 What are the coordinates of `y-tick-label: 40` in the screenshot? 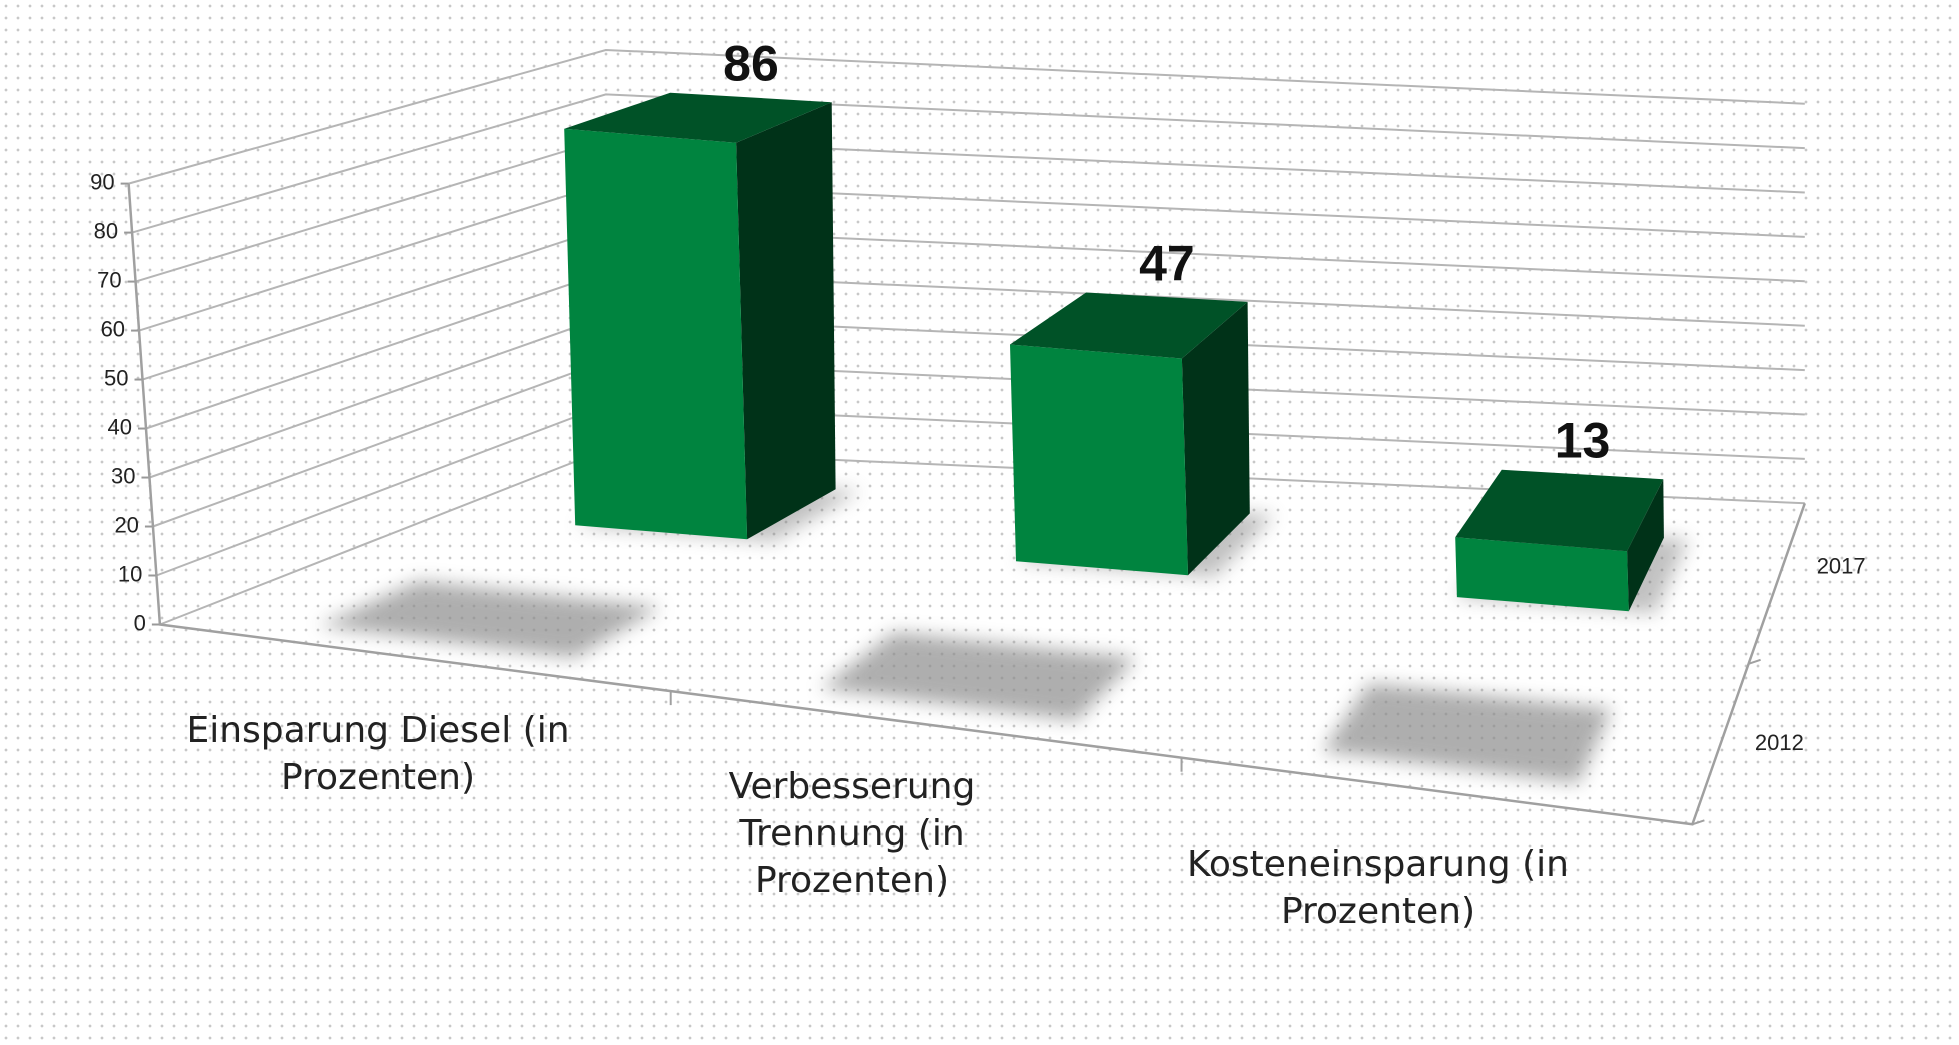 It's located at (120, 426).